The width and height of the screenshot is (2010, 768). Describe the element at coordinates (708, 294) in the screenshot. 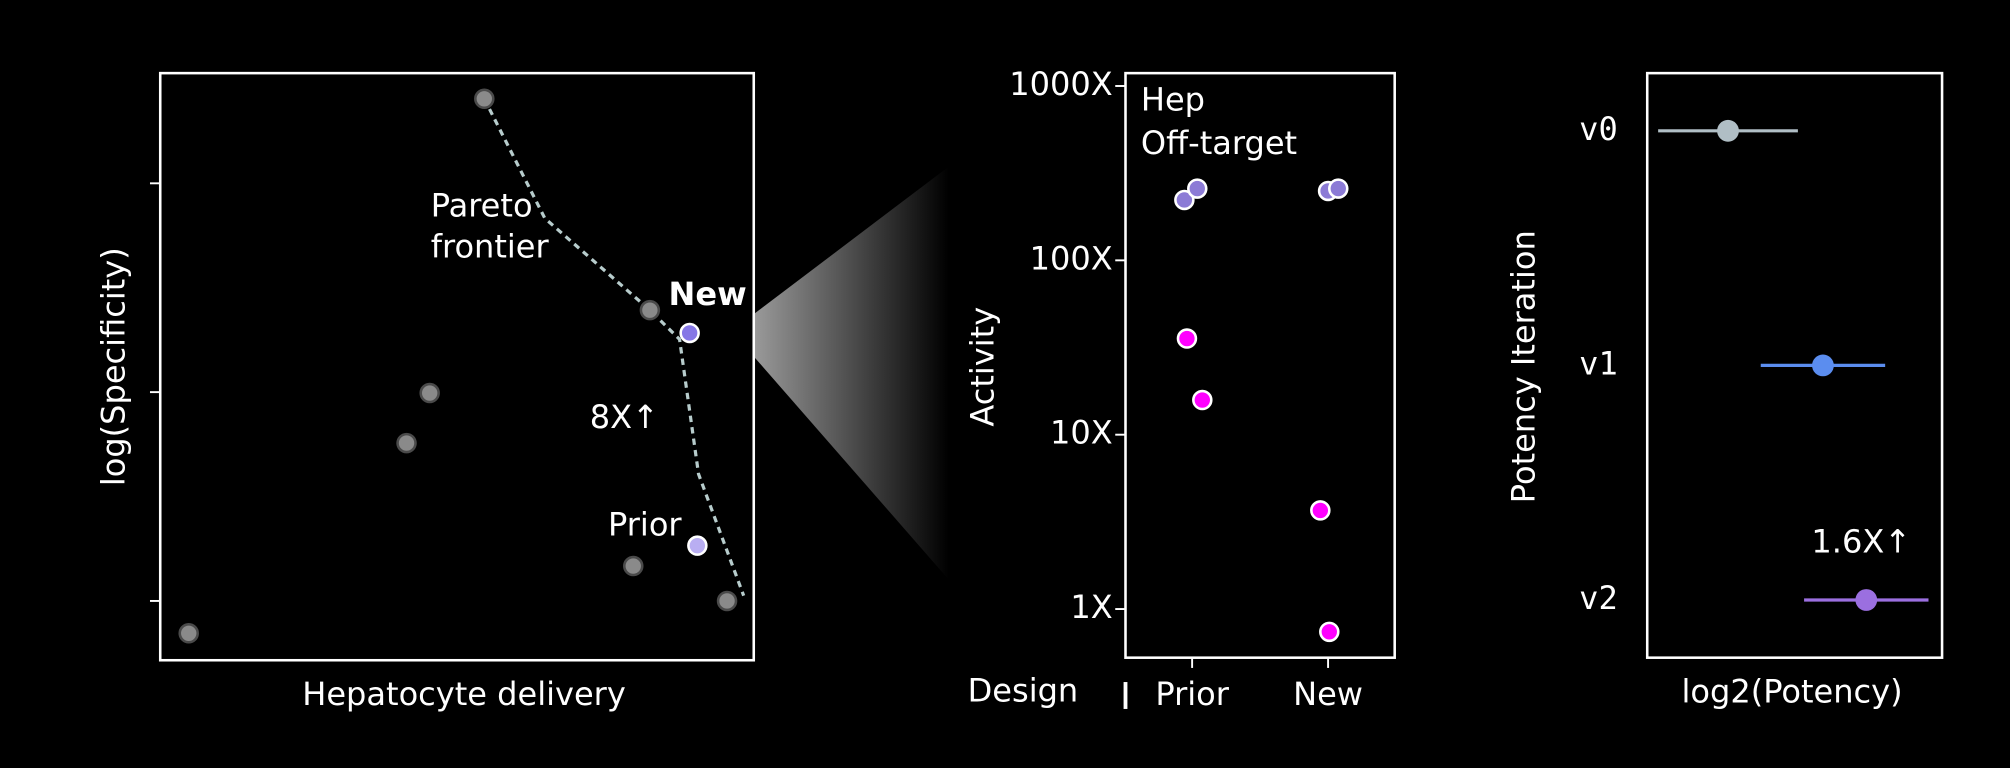

I see `point-label: New` at that location.